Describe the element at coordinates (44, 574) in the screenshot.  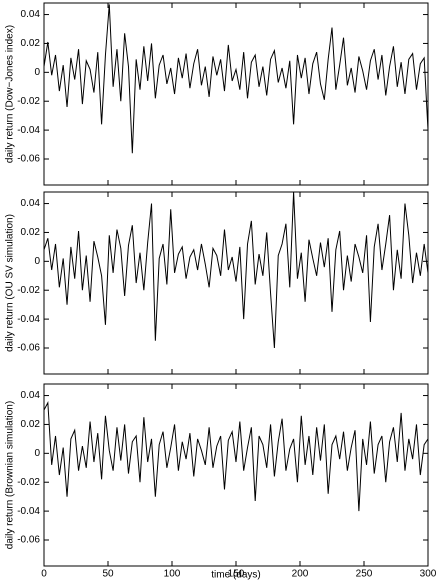
I see `x-tick-label: 0` at that location.